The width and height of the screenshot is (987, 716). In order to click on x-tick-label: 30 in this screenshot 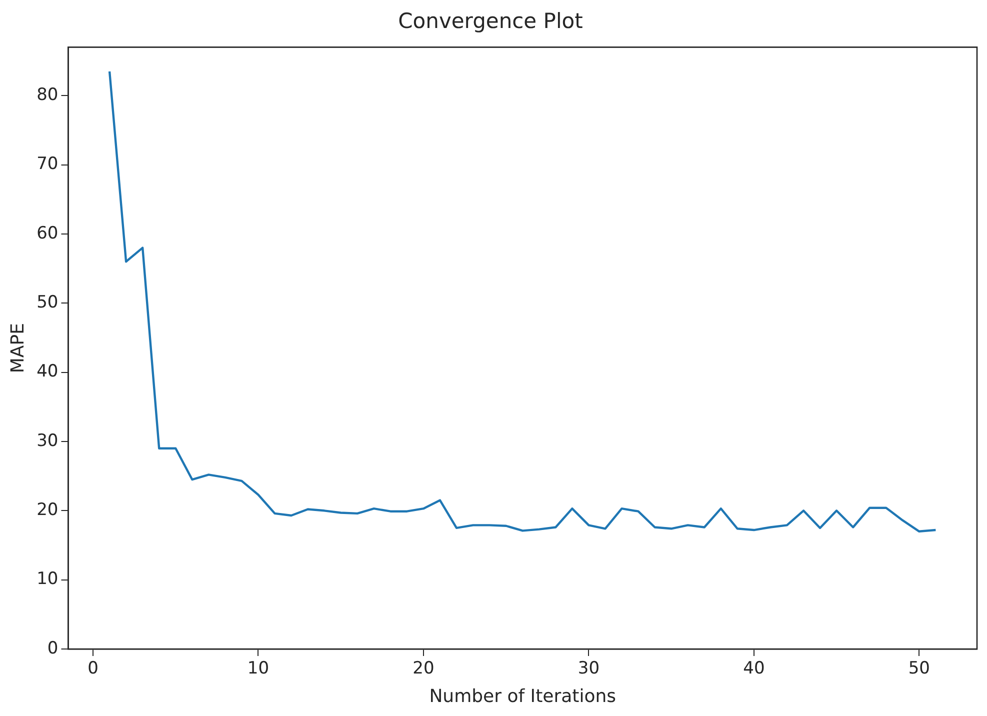, I will do `click(589, 668)`.